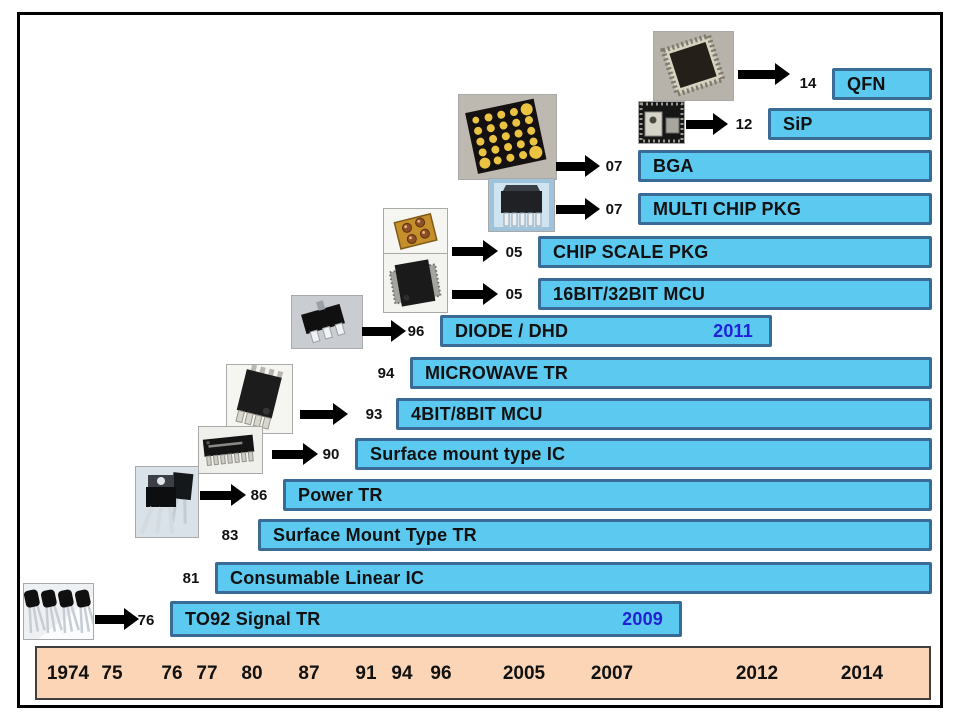 The width and height of the screenshot is (960, 720). What do you see at coordinates (477, 413) in the screenshot?
I see `bar-label: 4BIT/8BIT MCU` at bounding box center [477, 413].